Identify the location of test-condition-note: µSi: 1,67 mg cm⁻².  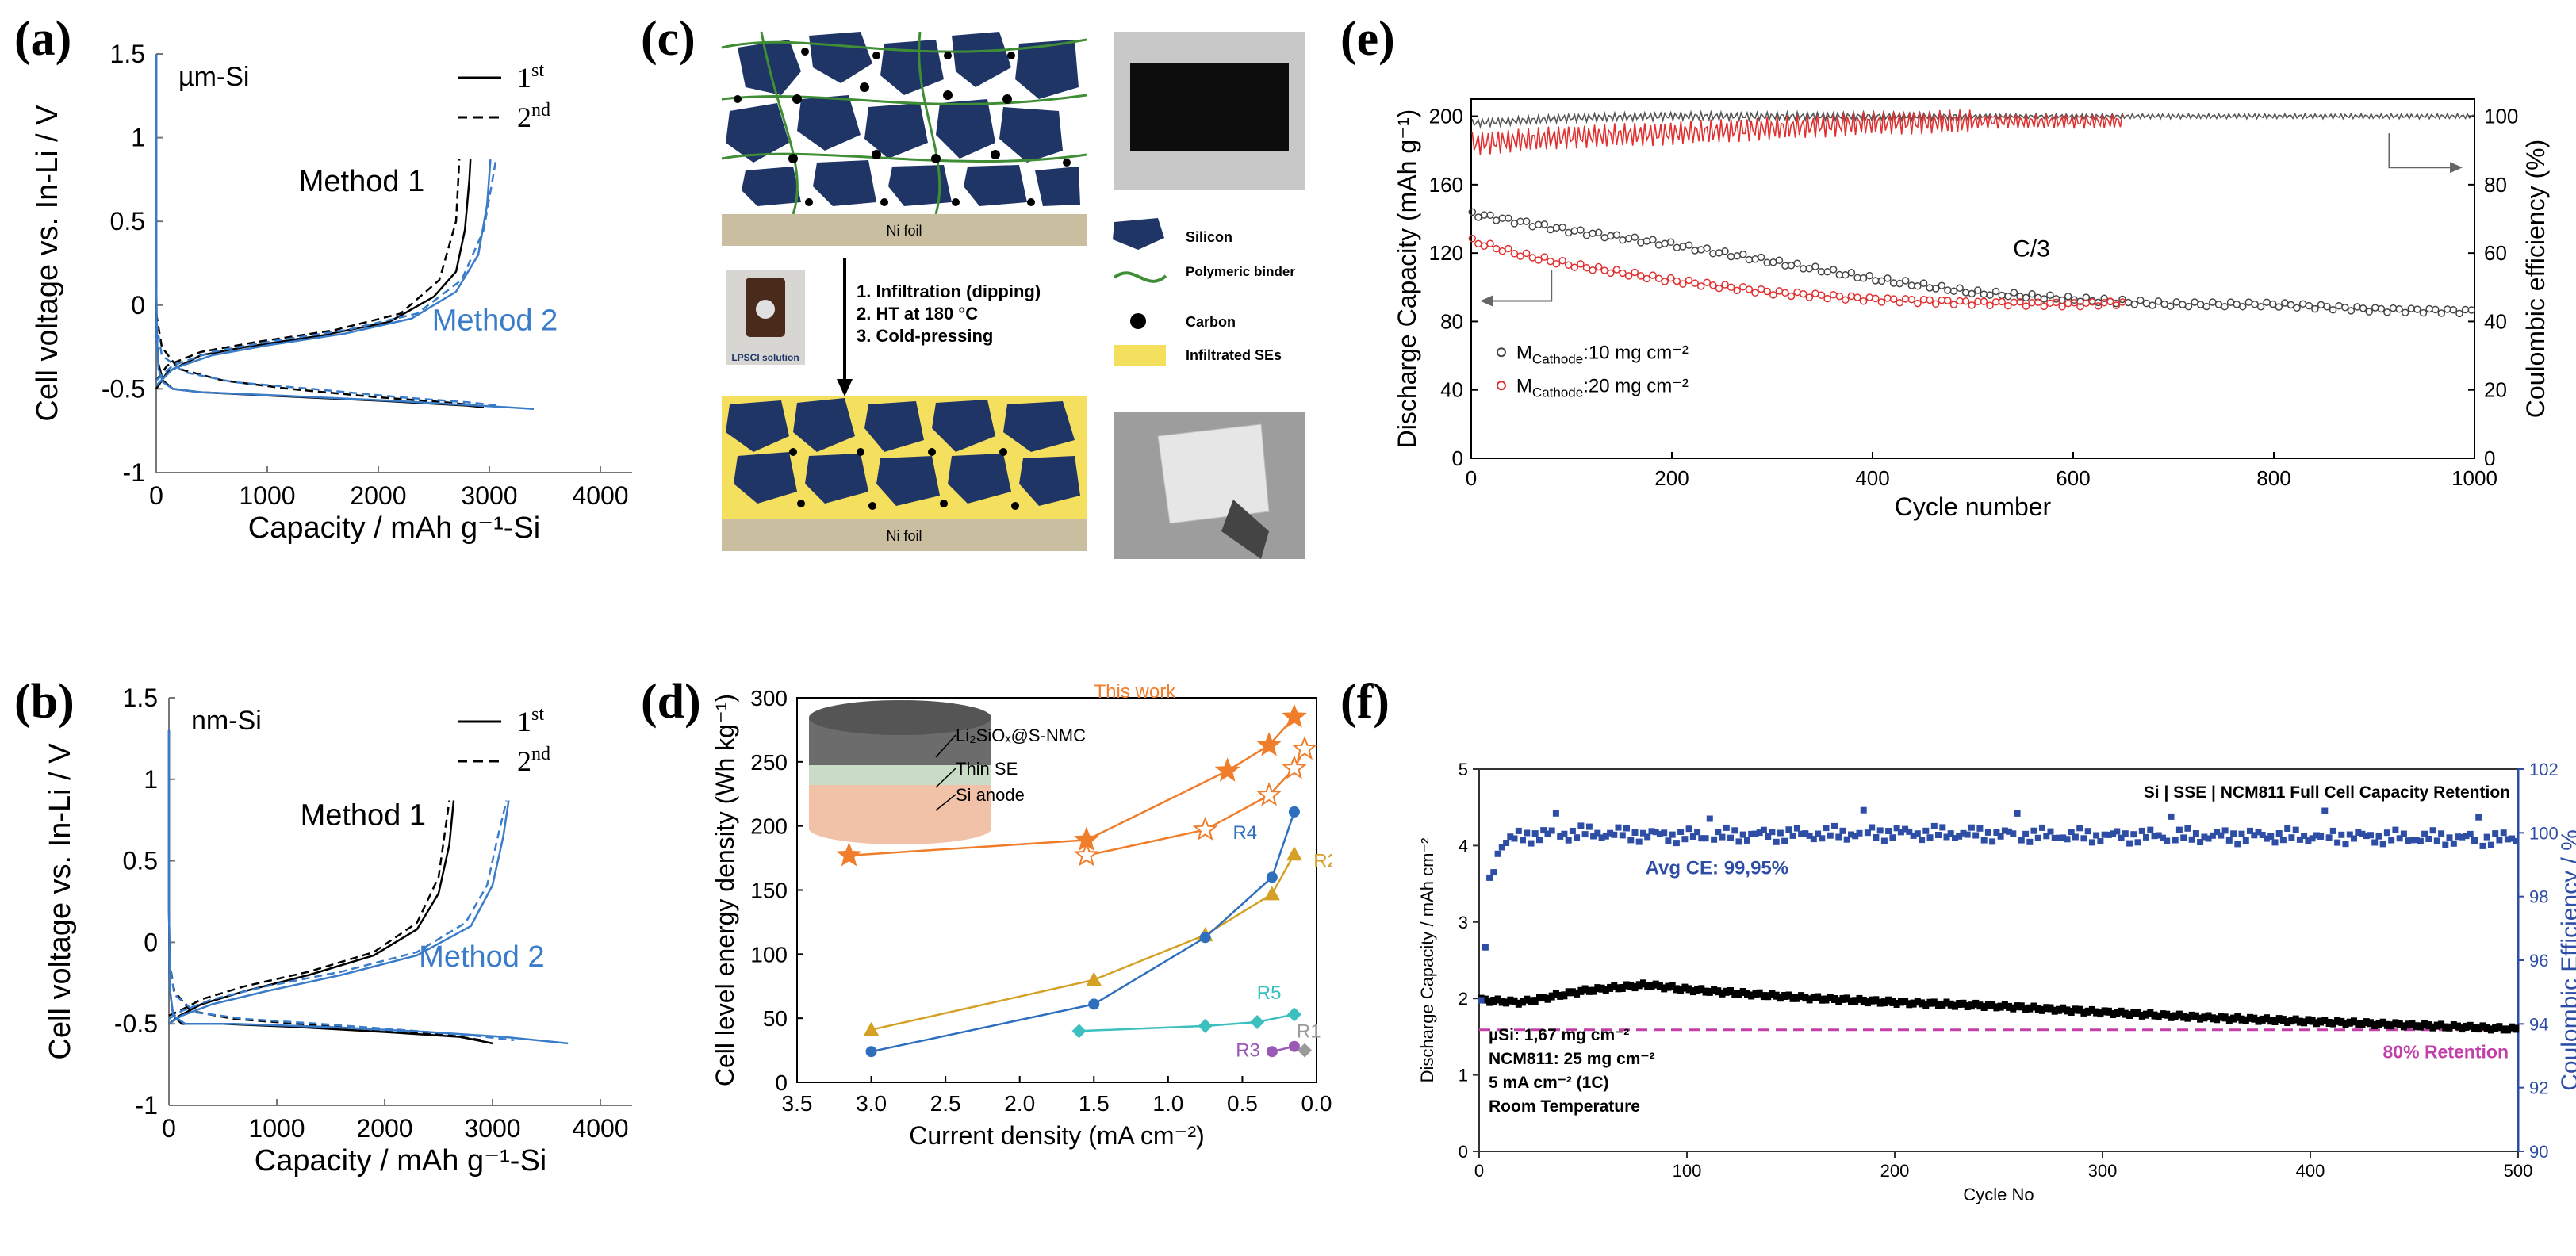
(1559, 1035).